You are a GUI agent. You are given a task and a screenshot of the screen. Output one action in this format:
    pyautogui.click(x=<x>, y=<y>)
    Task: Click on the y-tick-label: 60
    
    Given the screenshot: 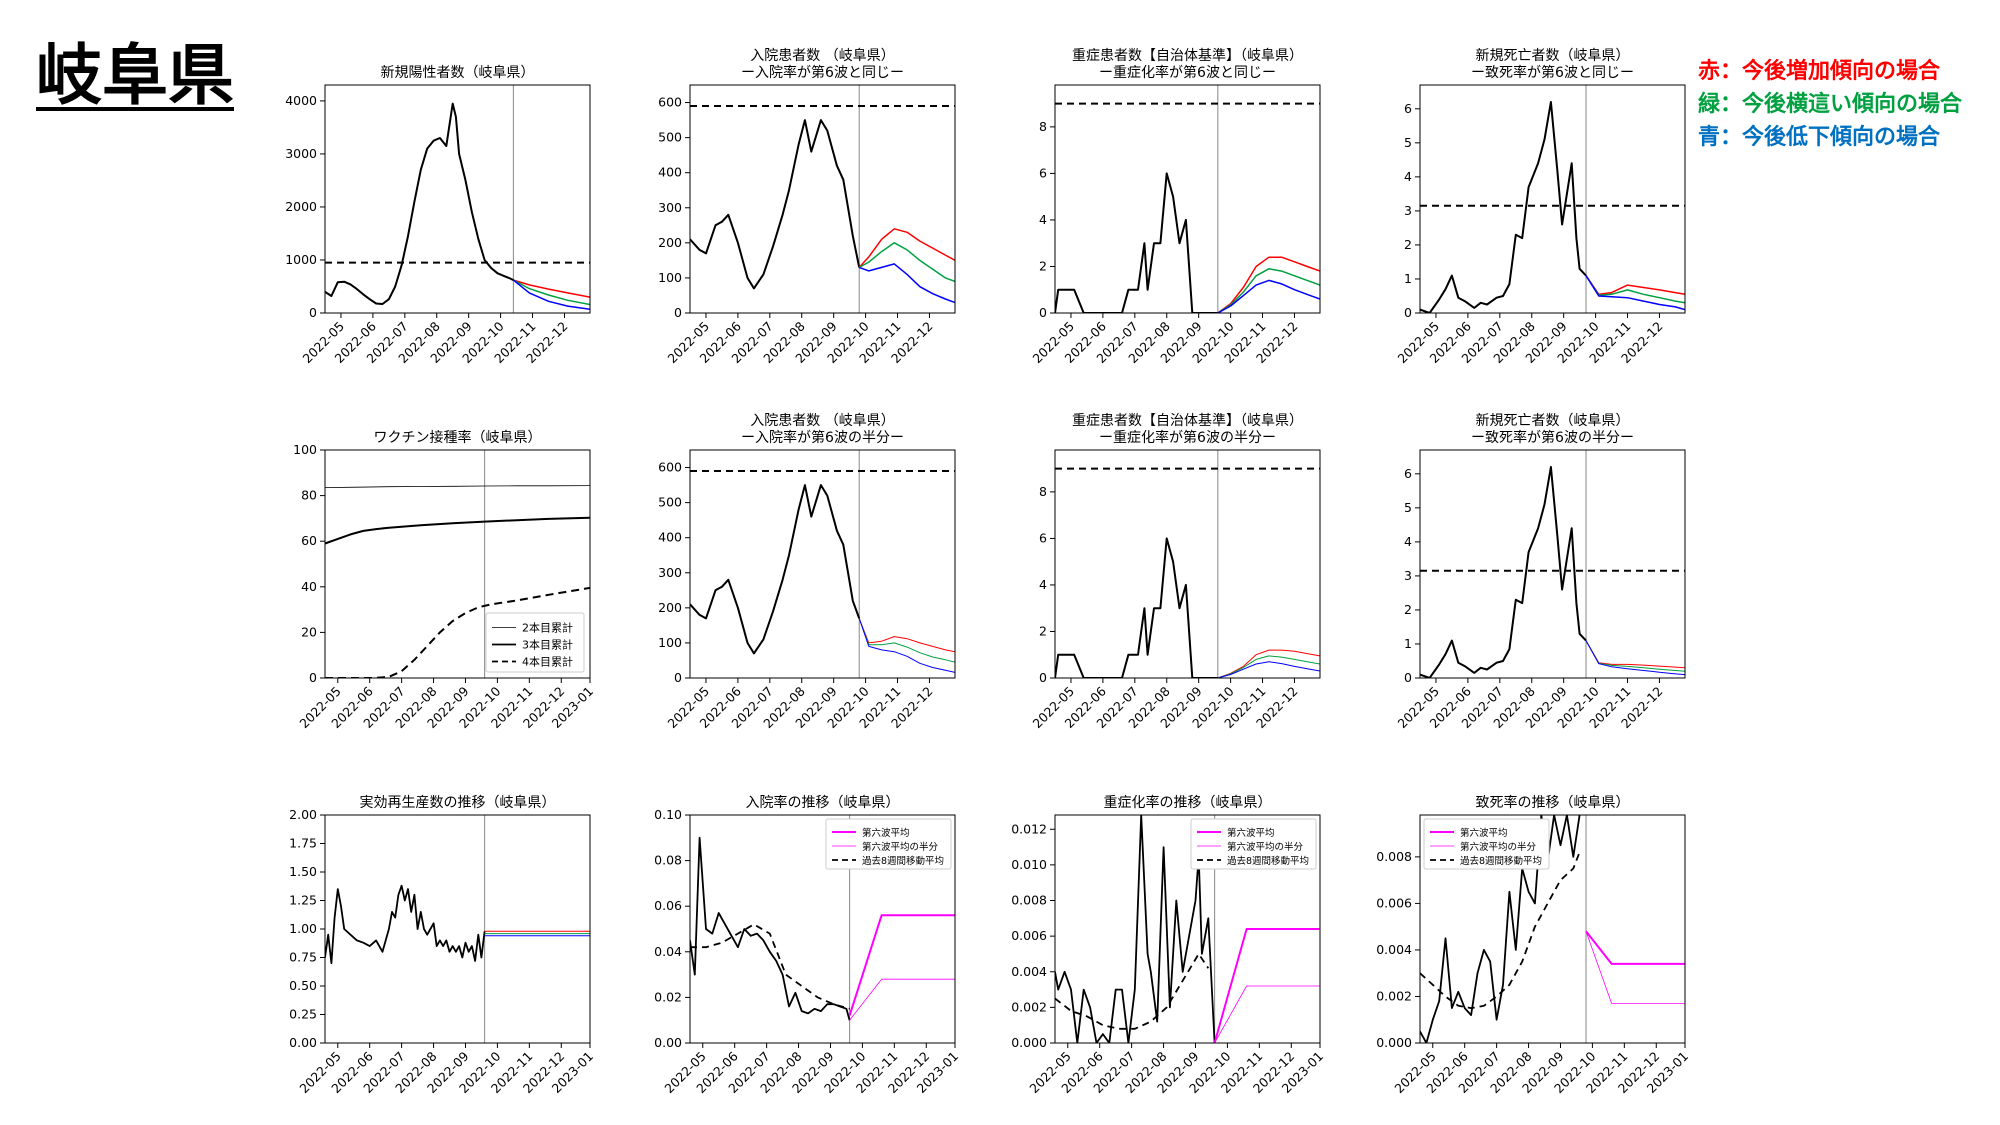 What is the action you would take?
    pyautogui.click(x=309, y=540)
    